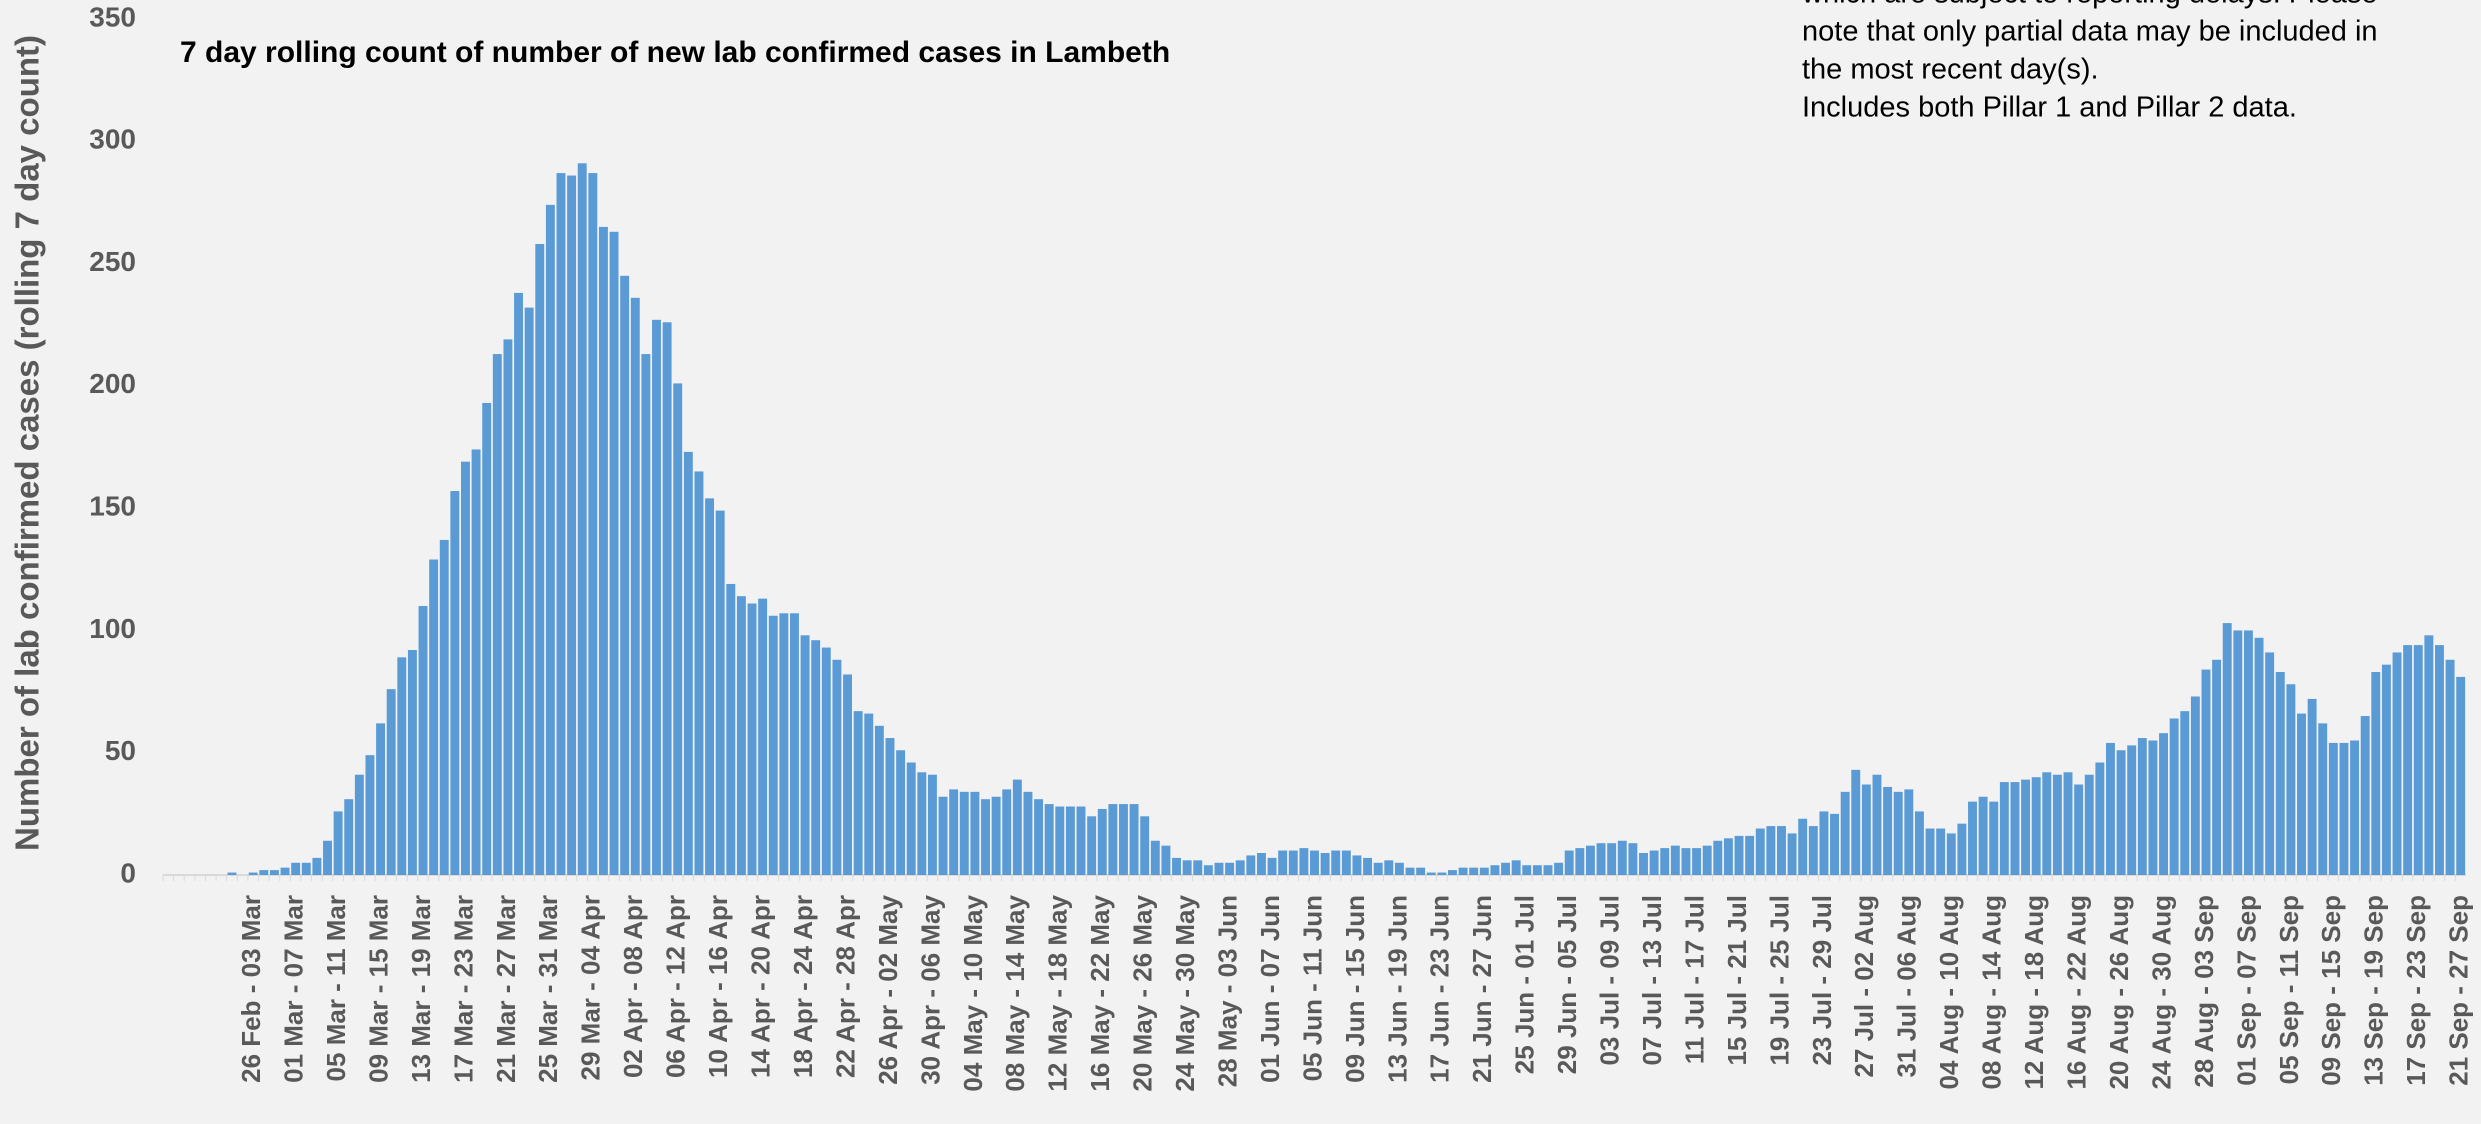 The height and width of the screenshot is (1124, 2481). What do you see at coordinates (1864, 986) in the screenshot?
I see `x-tick-label: 27 Jul - 02 Aug` at bounding box center [1864, 986].